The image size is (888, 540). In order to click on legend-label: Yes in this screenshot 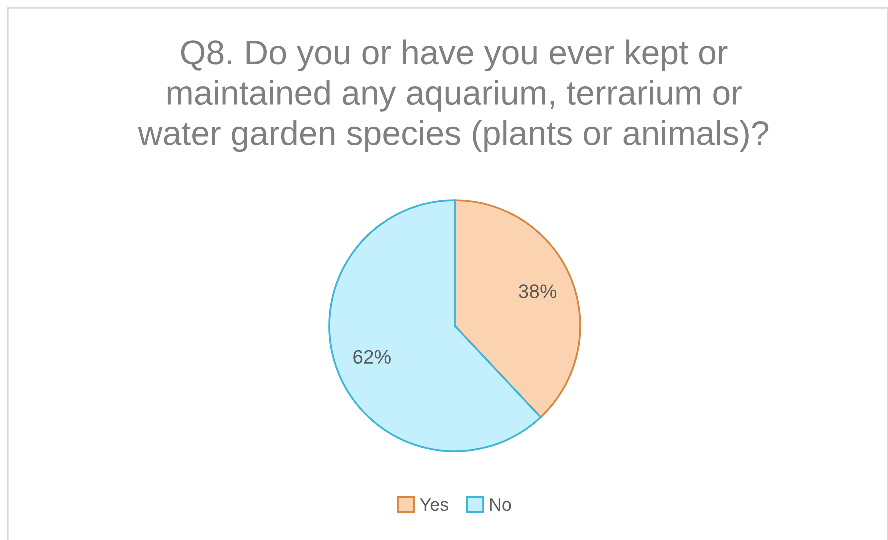, I will do `click(434, 505)`.